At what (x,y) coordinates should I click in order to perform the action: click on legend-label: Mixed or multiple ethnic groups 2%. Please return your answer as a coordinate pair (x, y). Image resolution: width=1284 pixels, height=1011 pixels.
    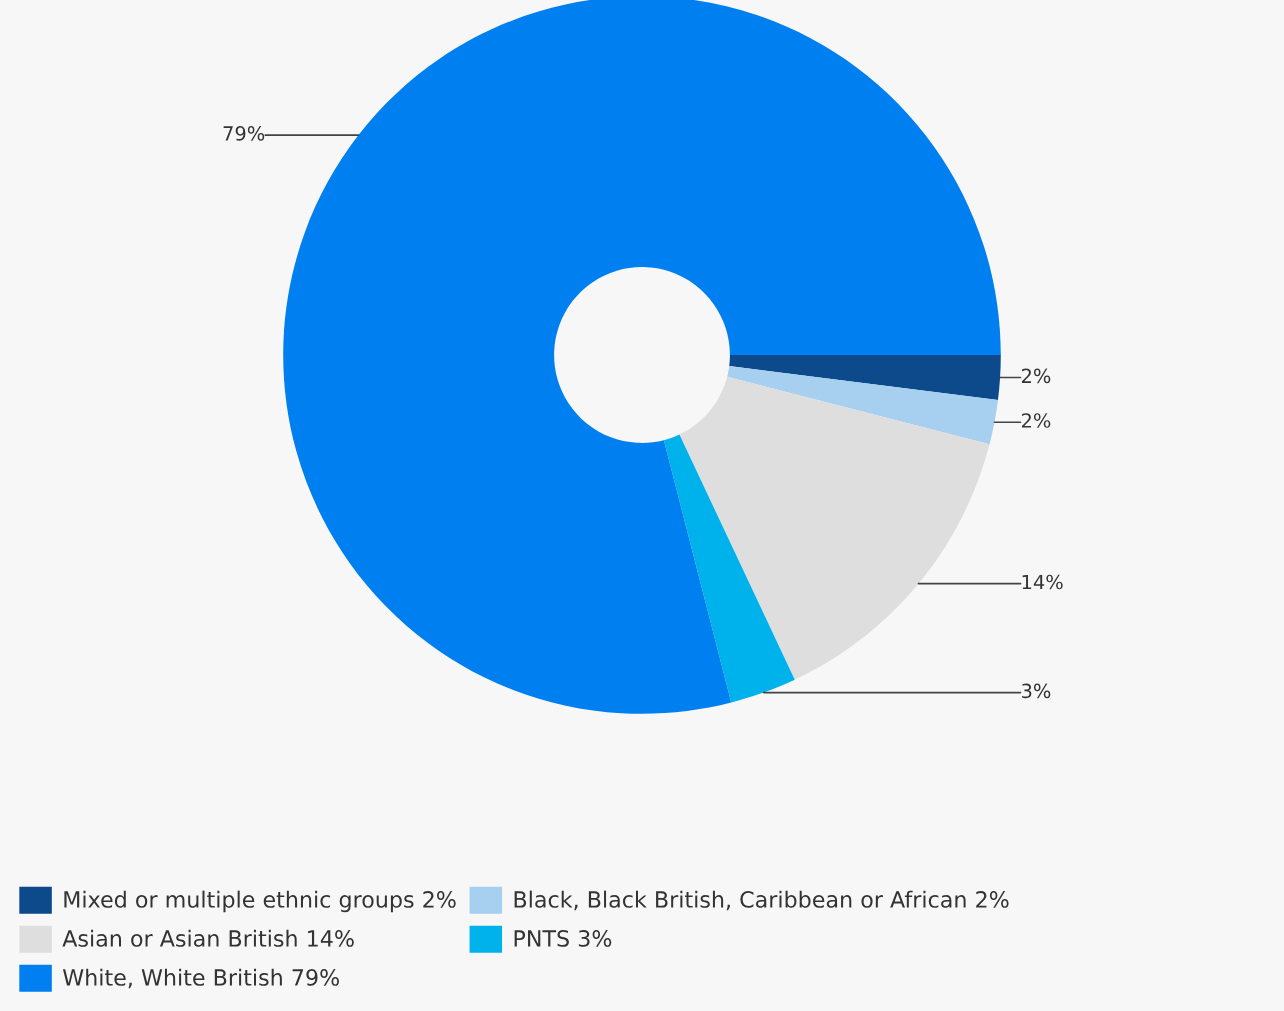
    Looking at the image, I should click on (260, 901).